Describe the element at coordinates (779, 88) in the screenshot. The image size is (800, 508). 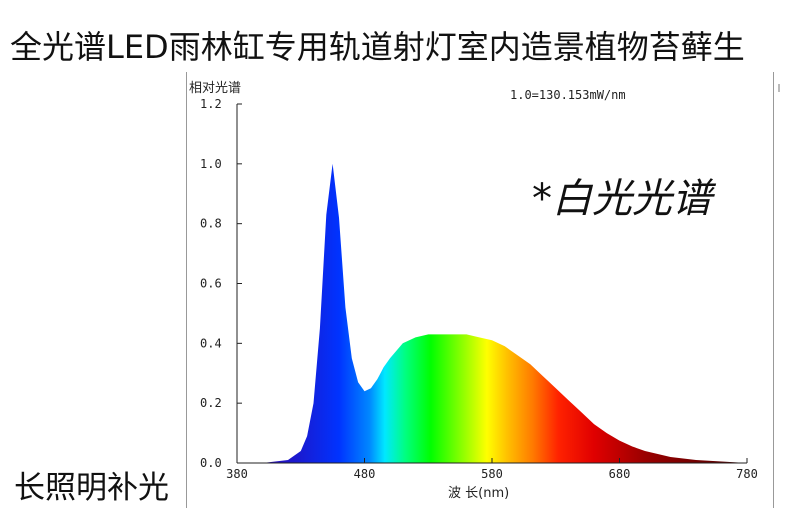
I see `edge-mark` at that location.